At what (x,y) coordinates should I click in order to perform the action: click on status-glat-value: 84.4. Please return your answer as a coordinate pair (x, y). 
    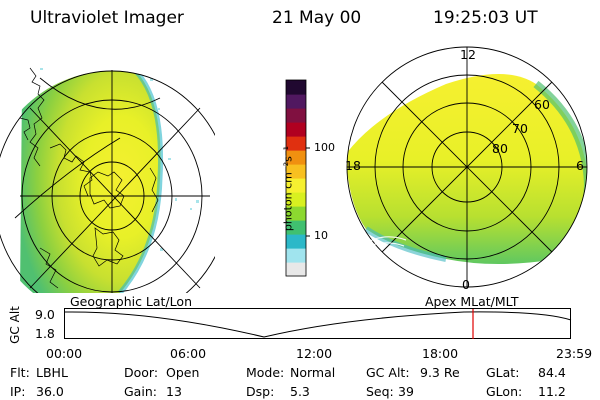
    Looking at the image, I should click on (552, 372).